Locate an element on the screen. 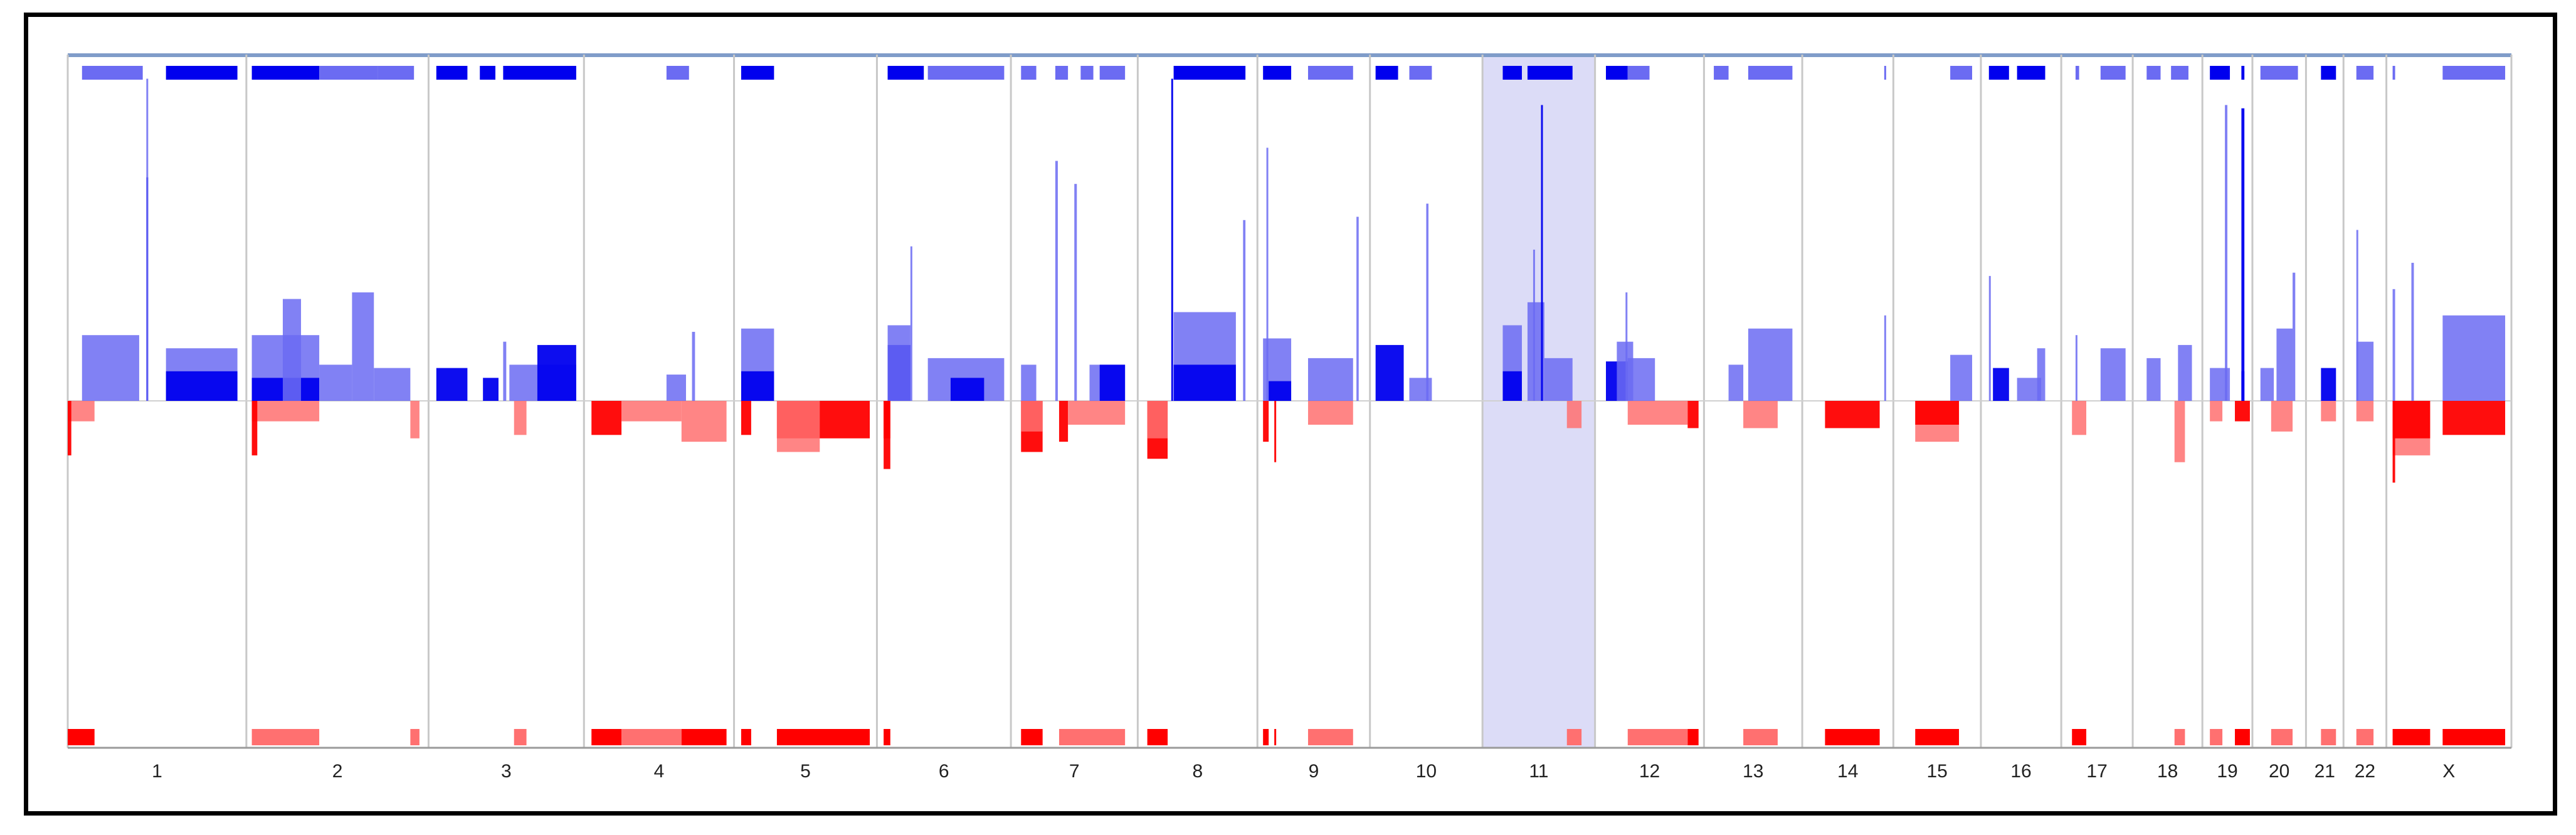 This screenshot has width=2576, height=835. chromosome-label-12: 12 is located at coordinates (1649, 771).